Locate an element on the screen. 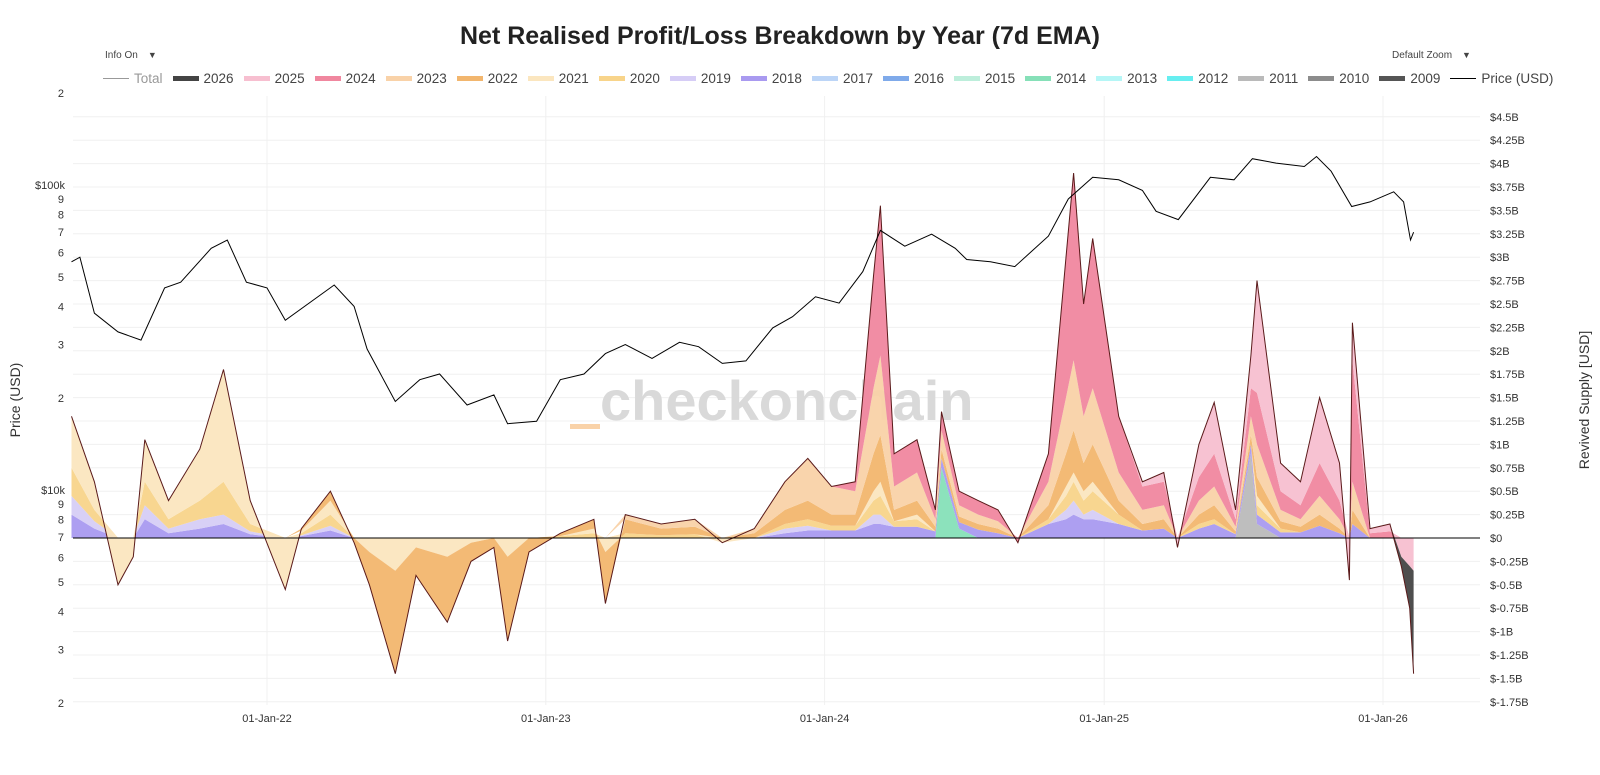 This screenshot has height=775, width=1600. legend-label: 2023 is located at coordinates (431, 78).